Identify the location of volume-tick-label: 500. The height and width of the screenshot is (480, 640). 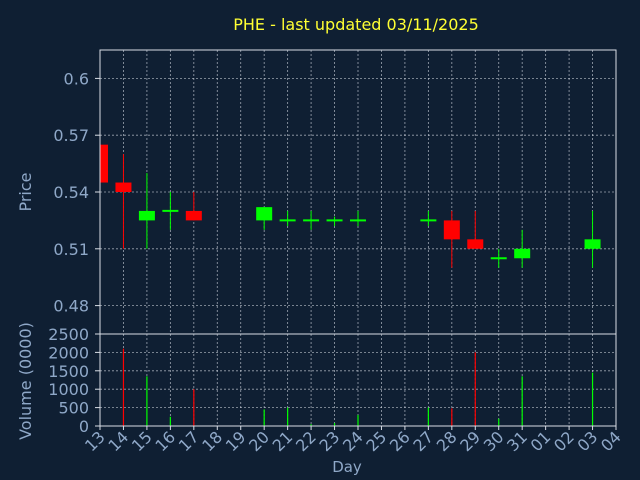
(73, 408).